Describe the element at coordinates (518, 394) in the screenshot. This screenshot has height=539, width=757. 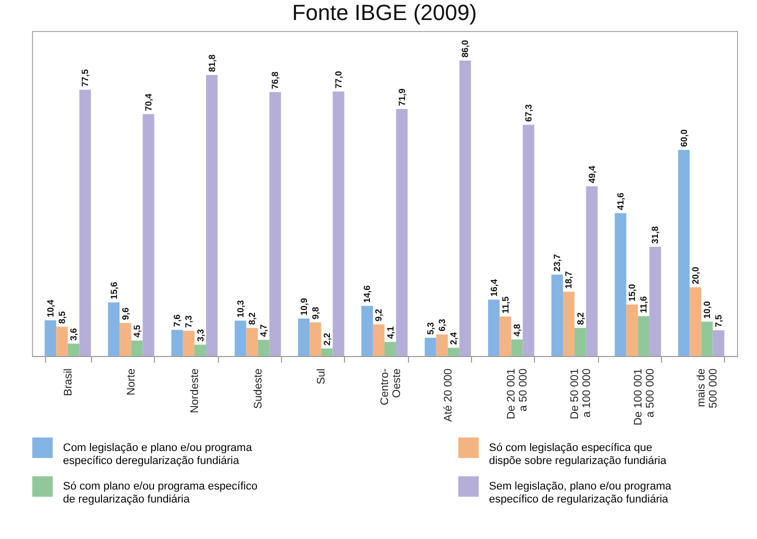
I see `x-tick-label: De 20 001 a 50 000` at that location.